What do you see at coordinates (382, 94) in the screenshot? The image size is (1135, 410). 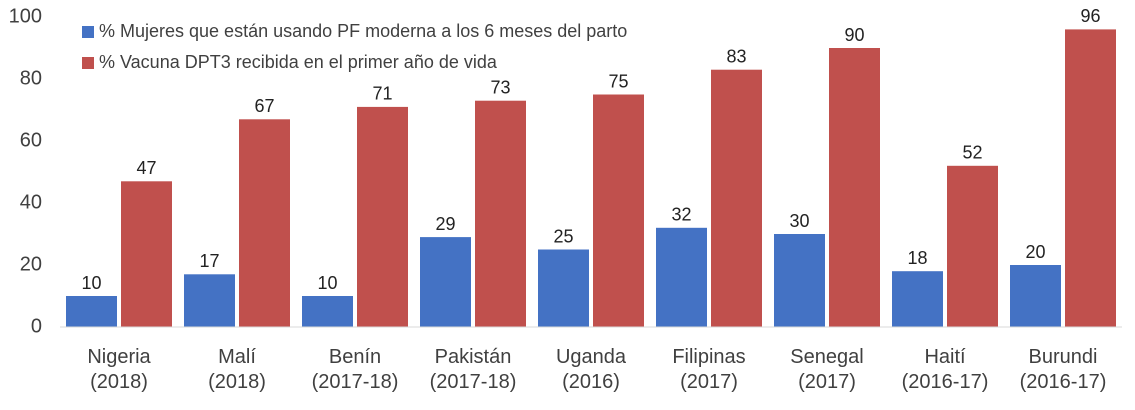 I see `value-label: 71` at bounding box center [382, 94].